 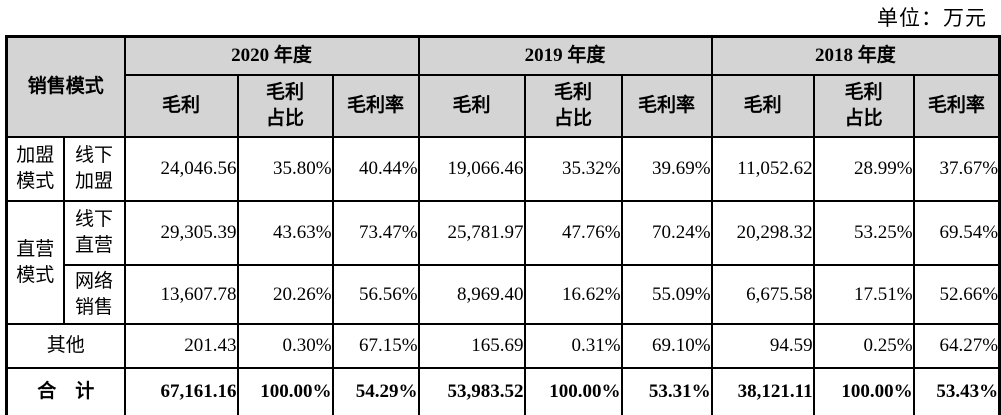 I want to click on data-cell: 16.62%, so click(x=573, y=294).